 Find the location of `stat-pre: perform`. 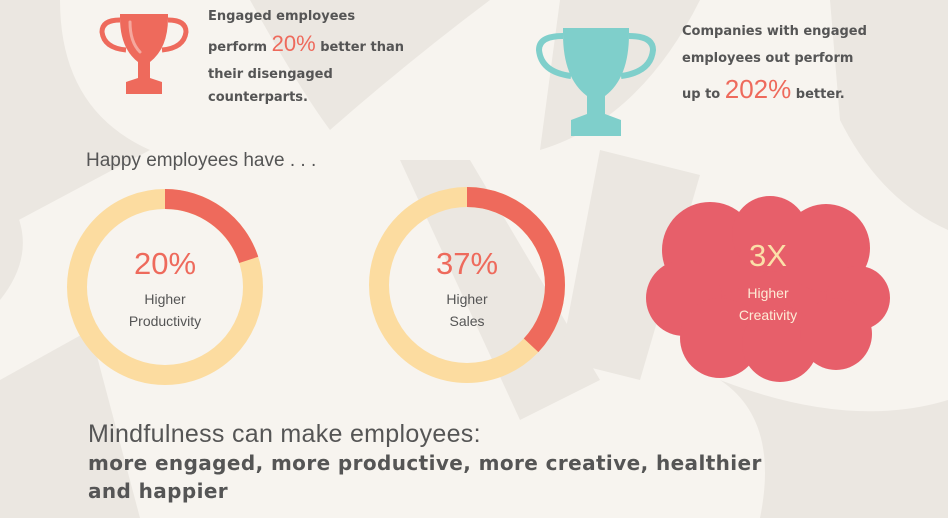

stat-pre: perform is located at coordinates (238, 47).